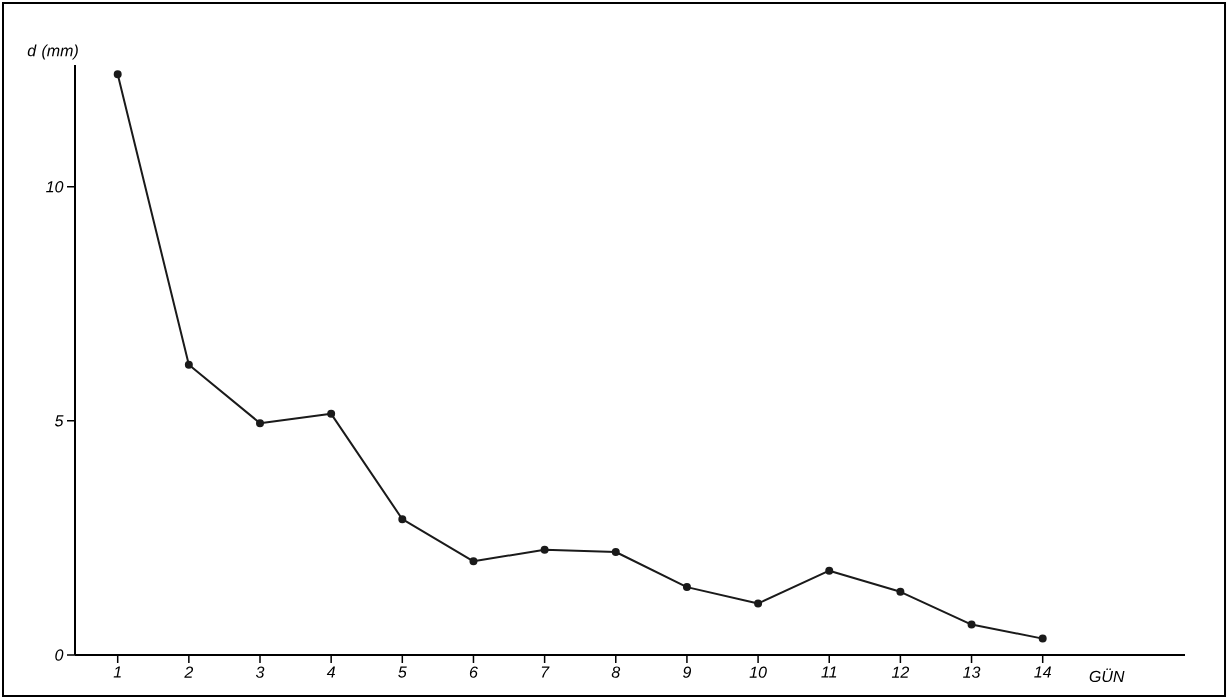 This screenshot has width=1228, height=699. What do you see at coordinates (1107, 675) in the screenshot?
I see `x-axis-title: GÜN` at bounding box center [1107, 675].